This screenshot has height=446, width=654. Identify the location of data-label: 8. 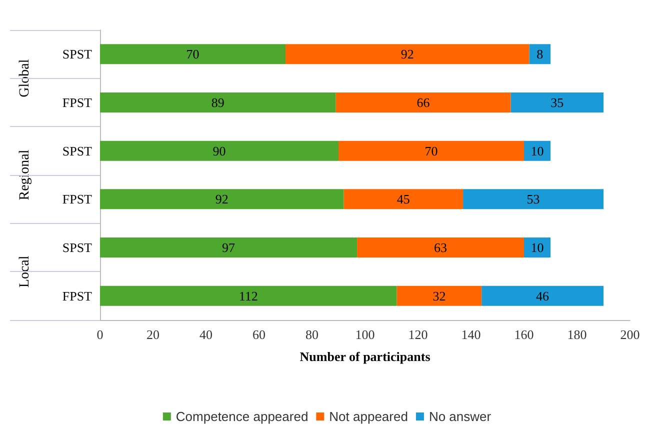
(540, 54).